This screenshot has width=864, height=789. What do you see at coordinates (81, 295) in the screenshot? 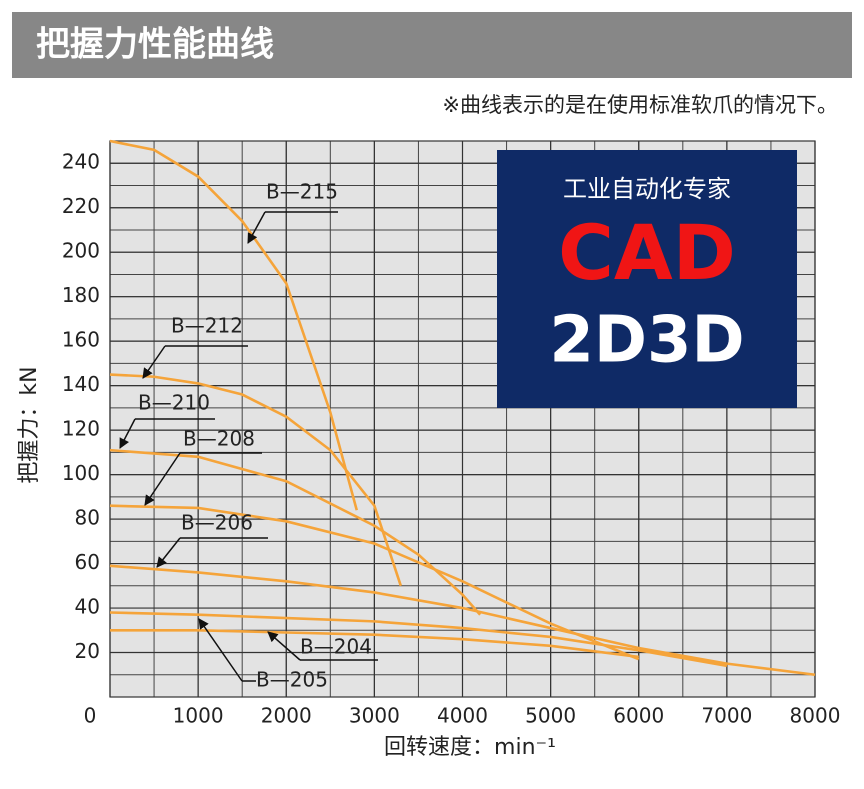
I see `y-tick-label: 180` at bounding box center [81, 295].